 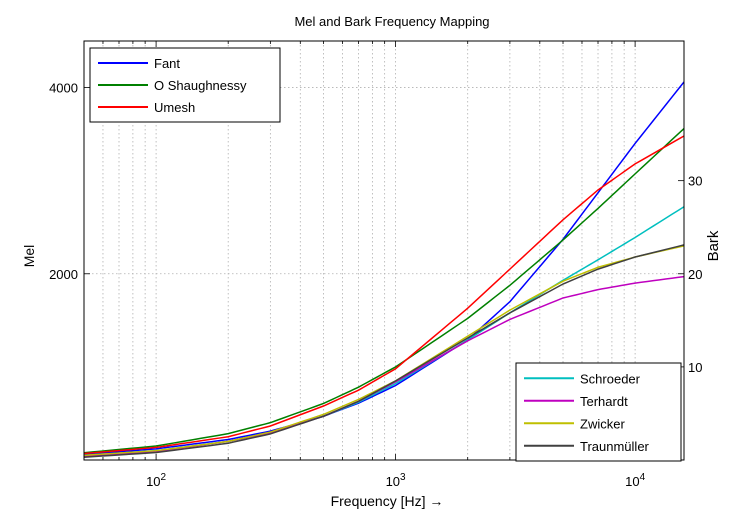 I want to click on legend-label: Zwicker, so click(x=602, y=423).